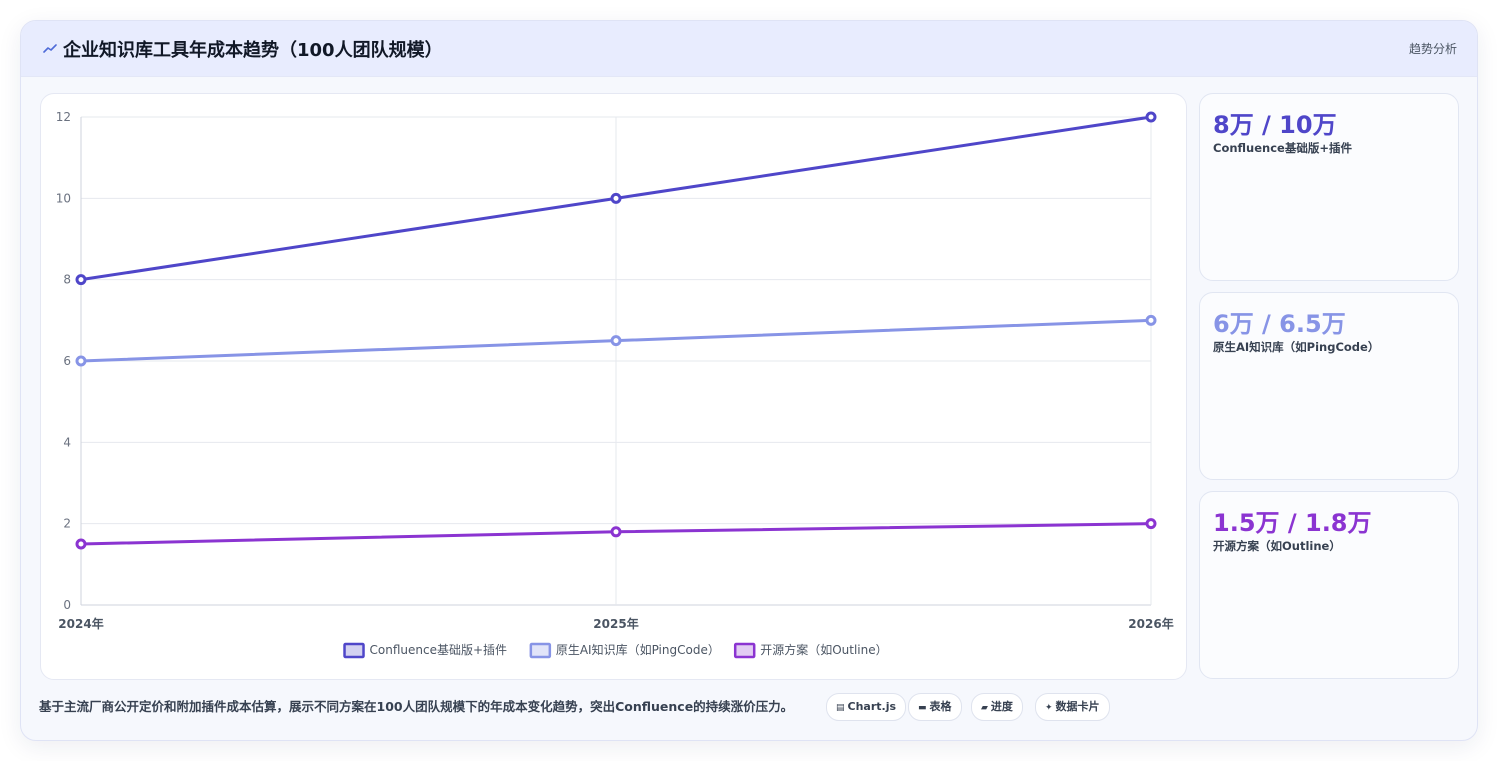 The width and height of the screenshot is (1498, 761). Describe the element at coordinates (50, 48) in the screenshot. I see `trend-line-icon` at that location.